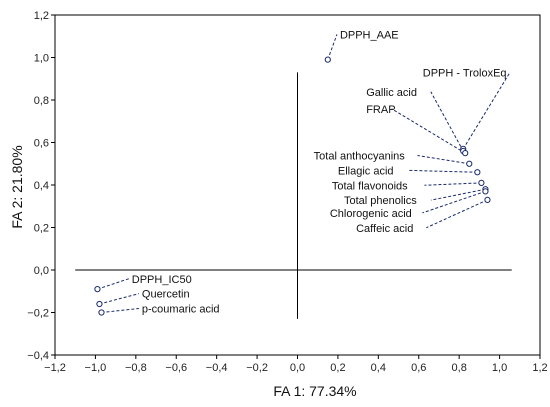 Image resolution: width=550 pixels, height=407 pixels. What do you see at coordinates (17, 186) in the screenshot?
I see `y-axis-title: FA 2: 21.80%` at bounding box center [17, 186].